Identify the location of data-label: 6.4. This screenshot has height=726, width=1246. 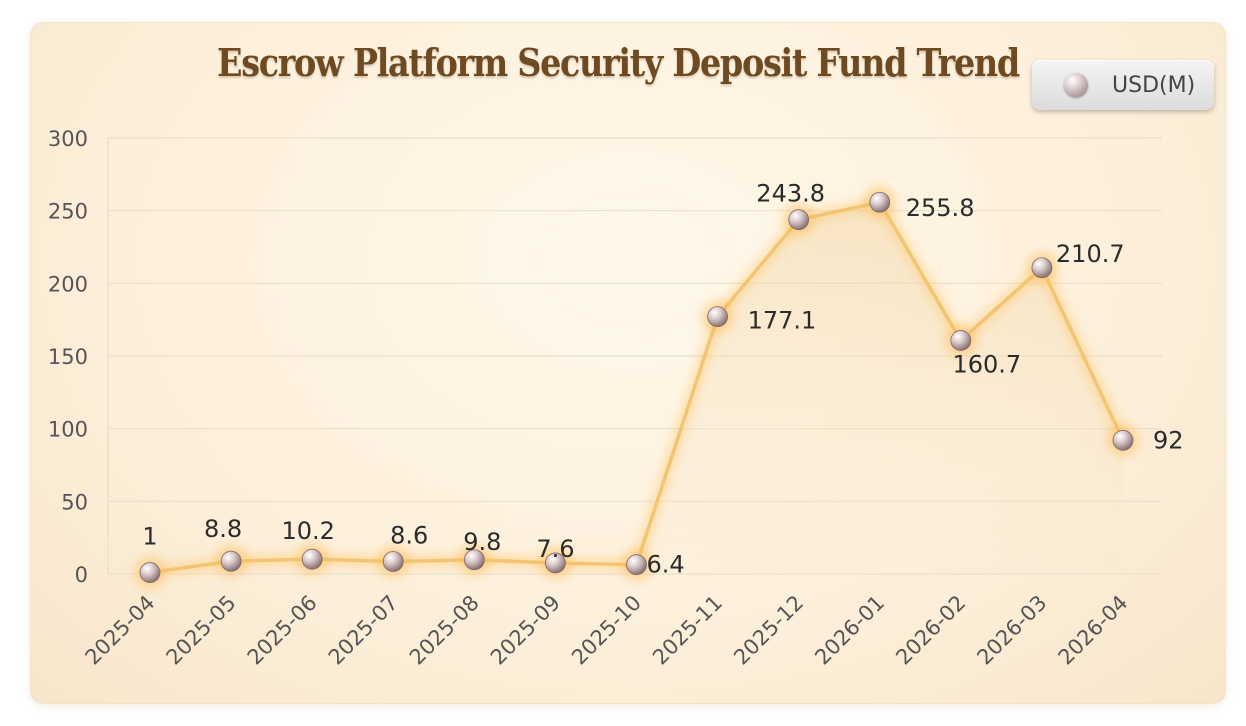
(666, 565).